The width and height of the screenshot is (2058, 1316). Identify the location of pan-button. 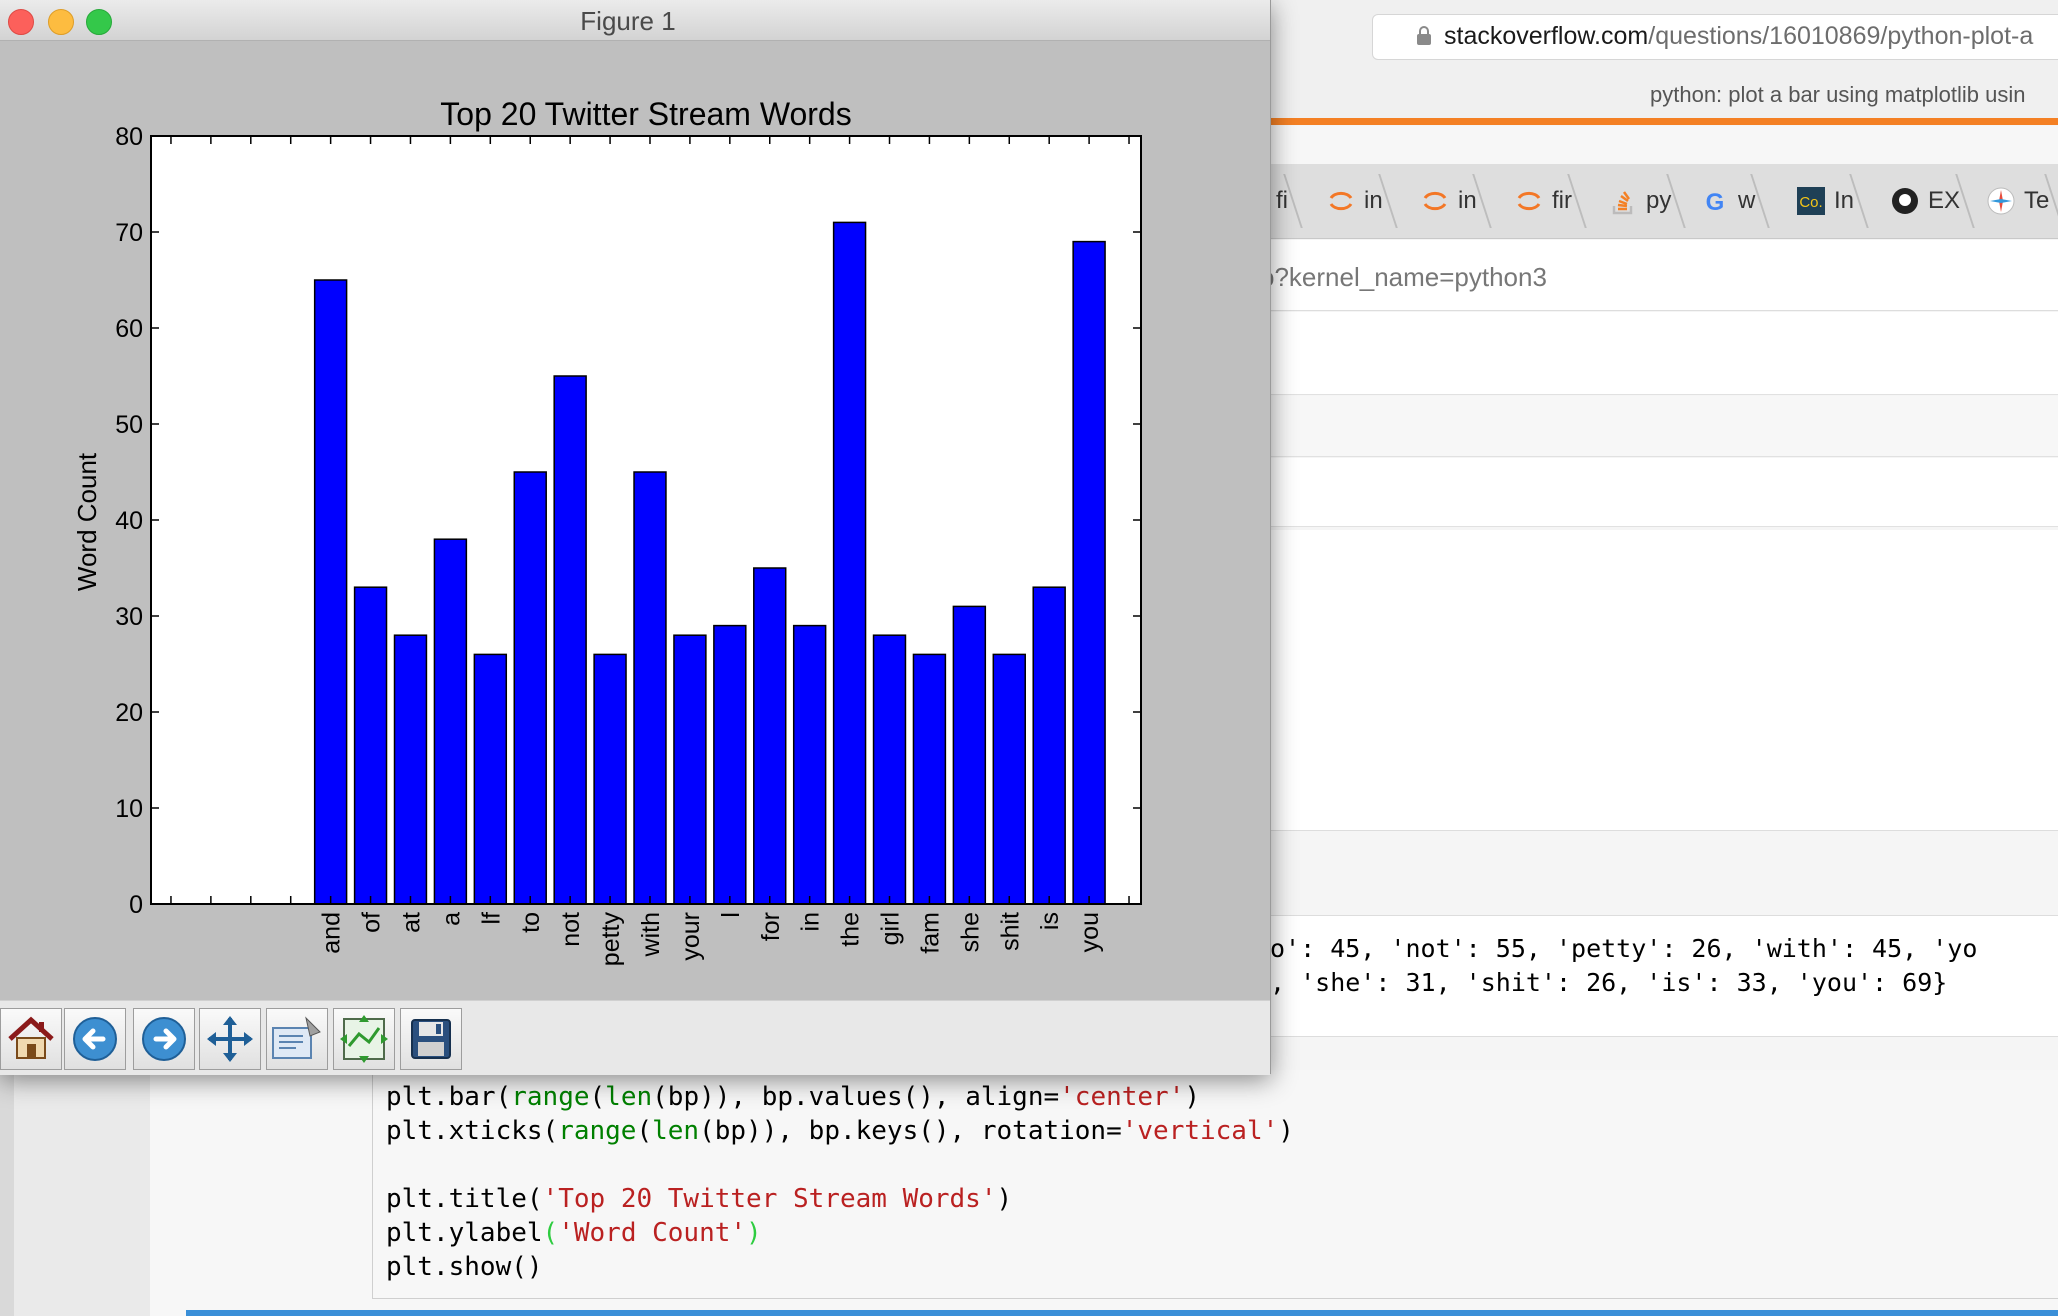
(230, 1039).